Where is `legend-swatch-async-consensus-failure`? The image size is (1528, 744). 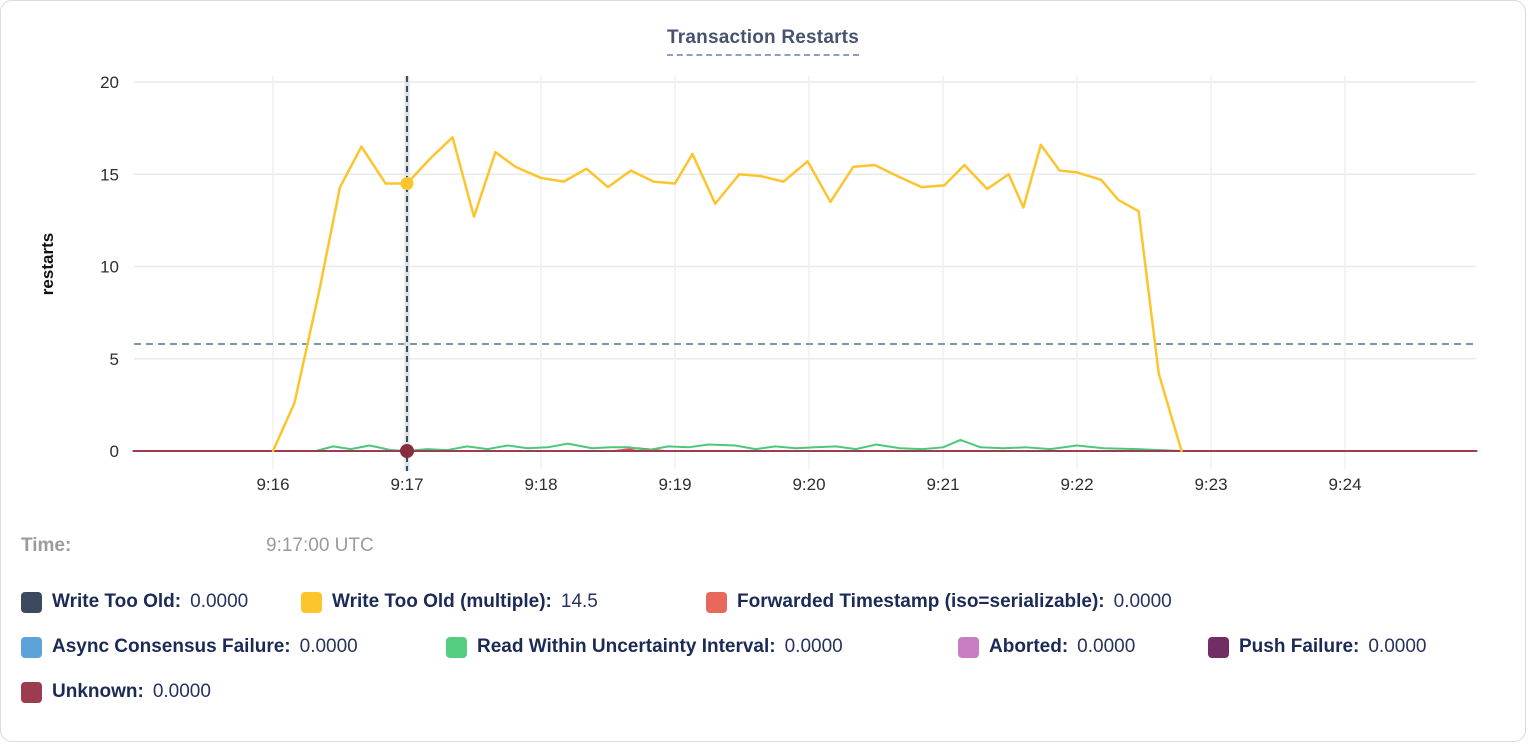 legend-swatch-async-consensus-failure is located at coordinates (31, 647).